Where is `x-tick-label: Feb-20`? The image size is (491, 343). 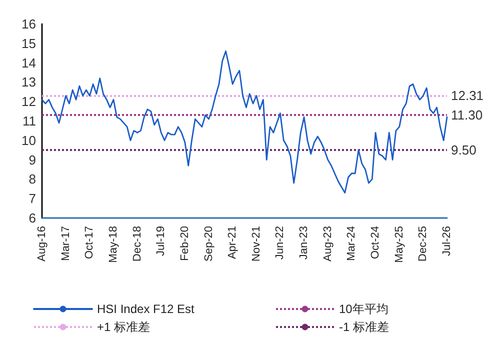
x-tick-label: Feb-20 is located at coordinates (184, 243).